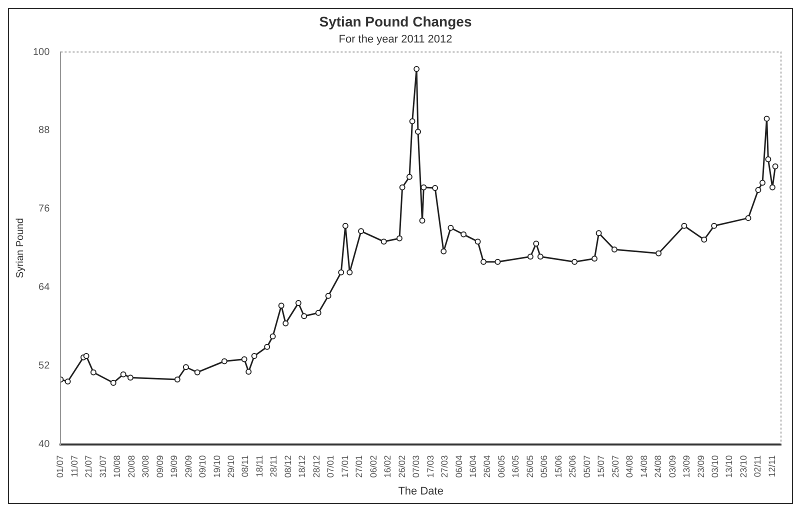 This screenshot has width=801, height=512. What do you see at coordinates (743, 466) in the screenshot?
I see `x-tick-label: 23/10` at bounding box center [743, 466].